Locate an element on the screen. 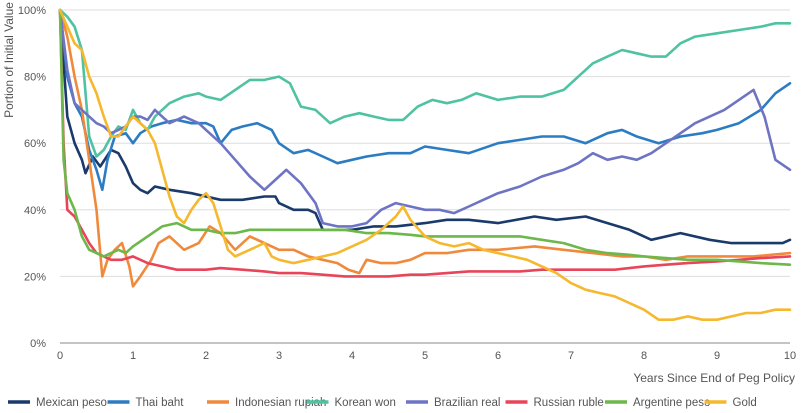  x-tick-label: 8 is located at coordinates (644, 356).